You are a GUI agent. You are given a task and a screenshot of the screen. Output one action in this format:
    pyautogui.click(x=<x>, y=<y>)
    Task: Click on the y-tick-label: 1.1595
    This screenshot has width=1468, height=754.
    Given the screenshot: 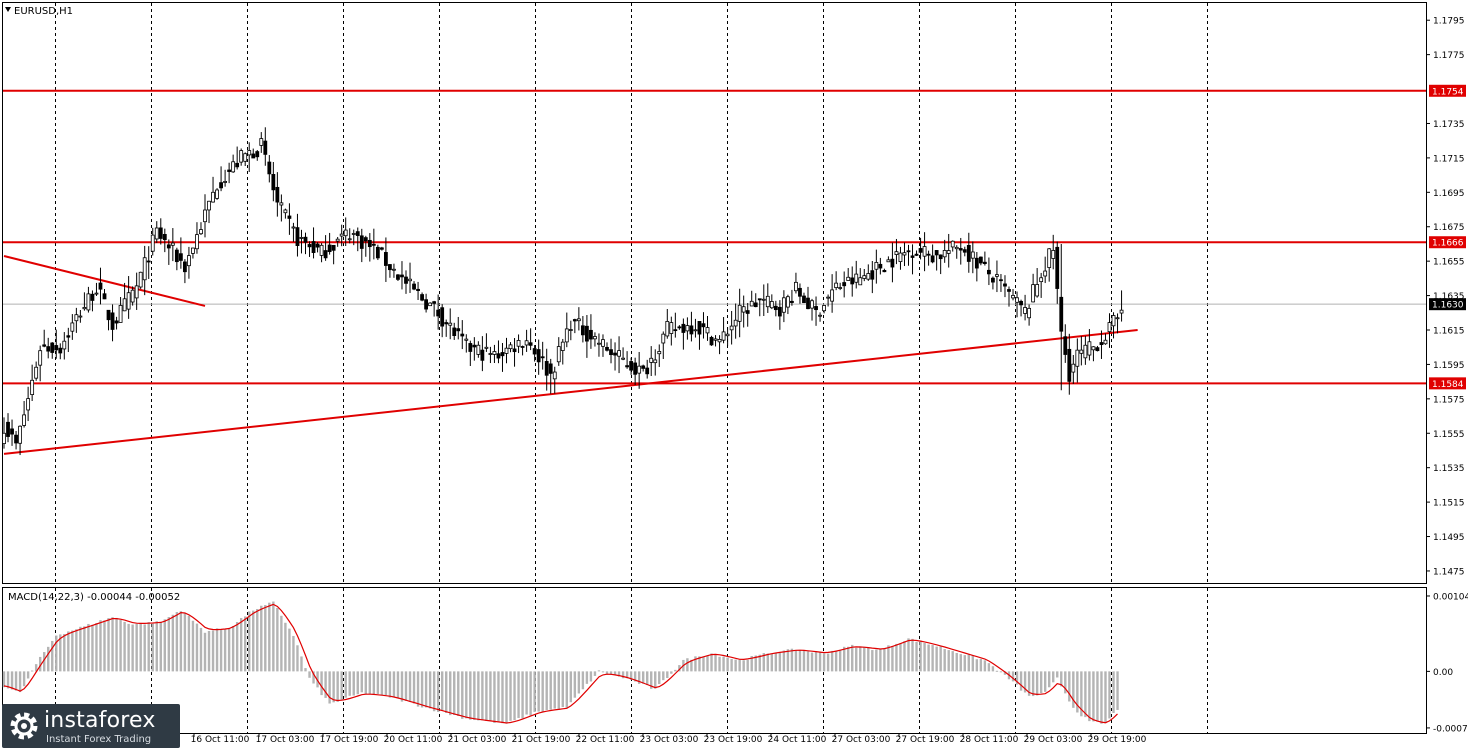 What is the action you would take?
    pyautogui.click(x=1449, y=366)
    